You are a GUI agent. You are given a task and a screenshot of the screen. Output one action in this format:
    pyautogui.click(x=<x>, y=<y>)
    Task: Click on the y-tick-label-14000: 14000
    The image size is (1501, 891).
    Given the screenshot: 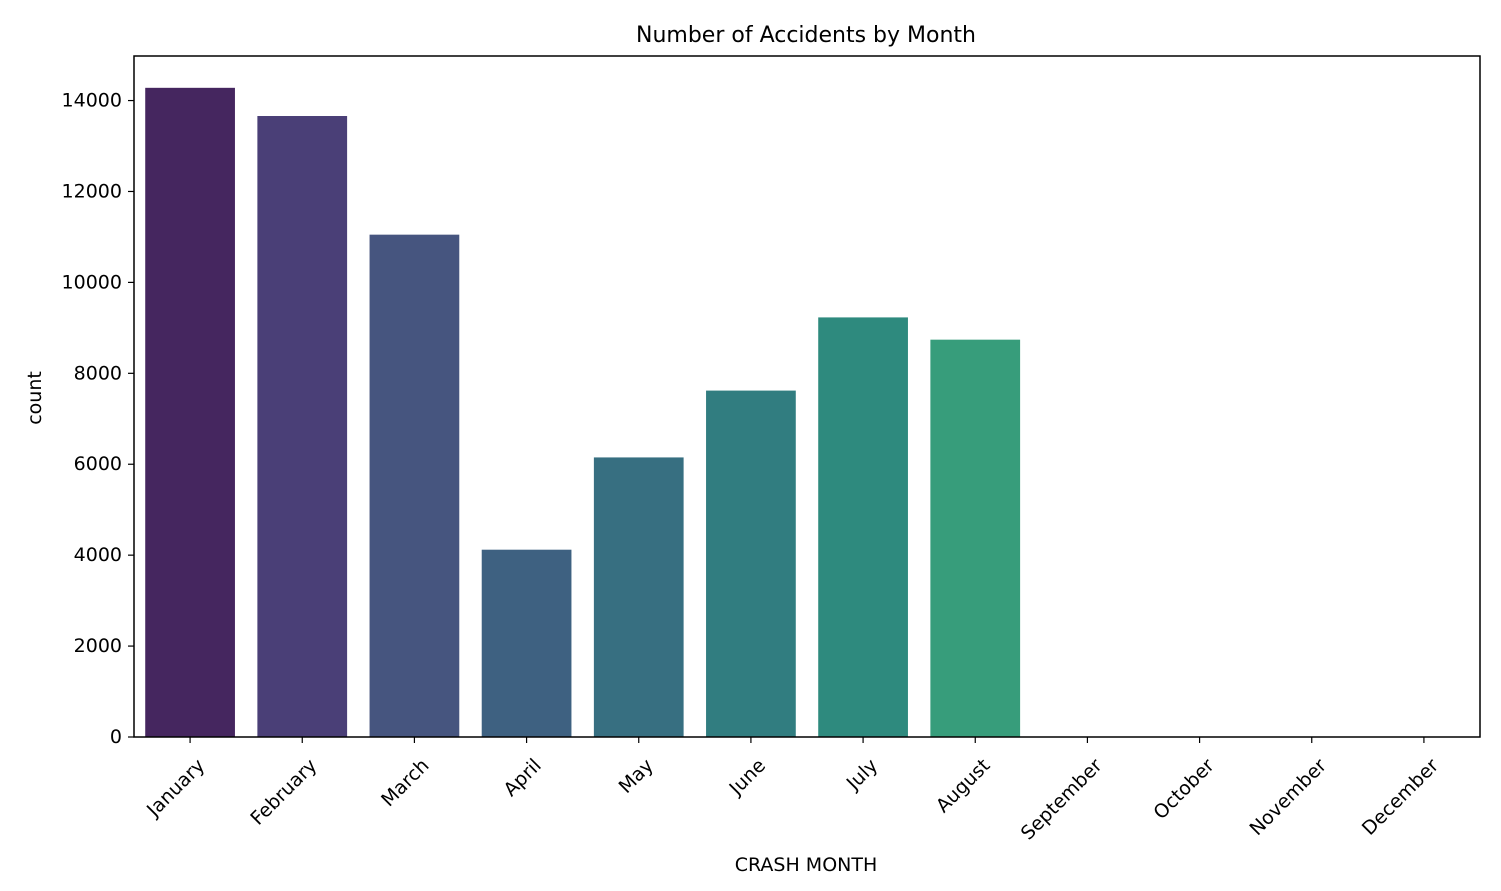 What is the action you would take?
    pyautogui.click(x=92, y=101)
    